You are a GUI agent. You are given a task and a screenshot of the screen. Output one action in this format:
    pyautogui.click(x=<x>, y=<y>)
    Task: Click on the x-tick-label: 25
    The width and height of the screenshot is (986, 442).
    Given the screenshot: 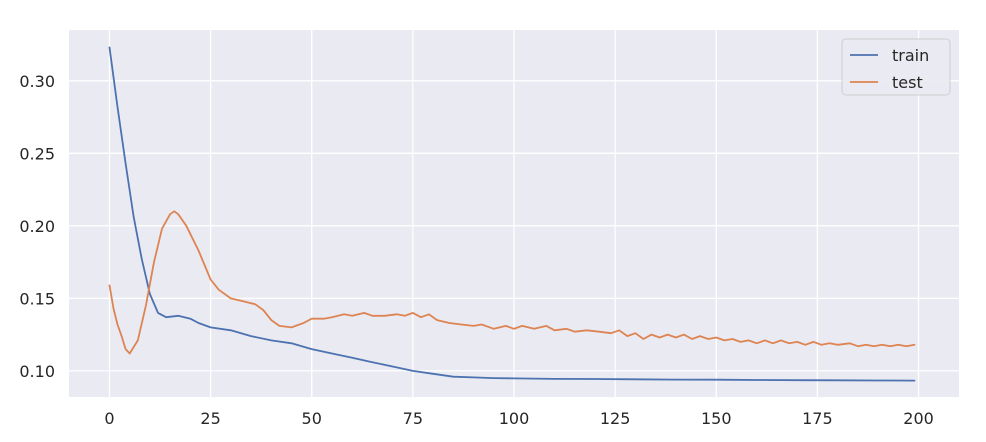 What is the action you would take?
    pyautogui.click(x=210, y=418)
    